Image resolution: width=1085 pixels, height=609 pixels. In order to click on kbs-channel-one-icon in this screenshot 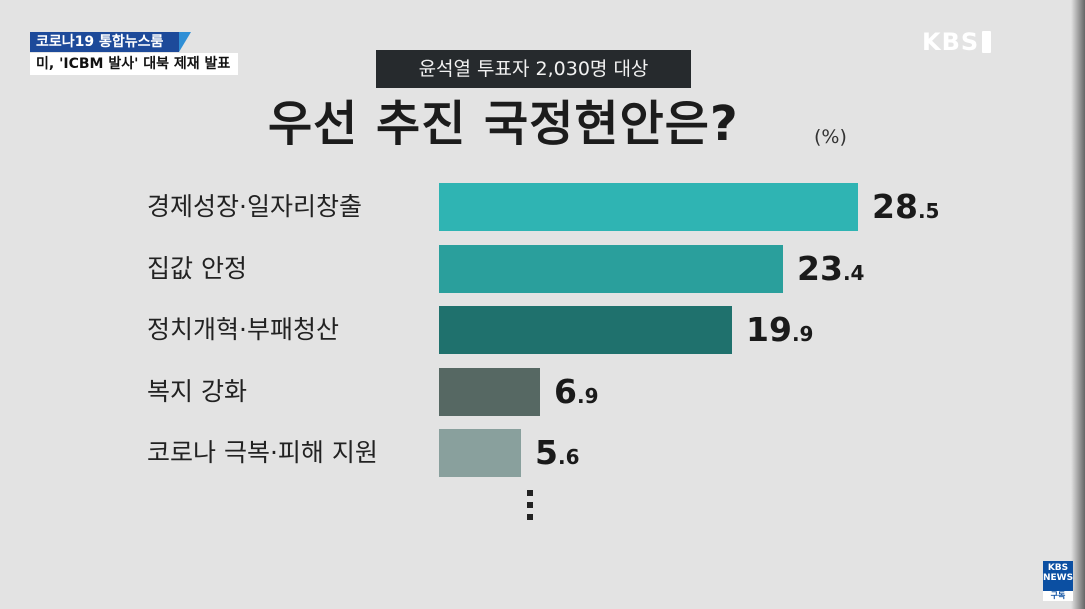, I will do `click(987, 42)`.